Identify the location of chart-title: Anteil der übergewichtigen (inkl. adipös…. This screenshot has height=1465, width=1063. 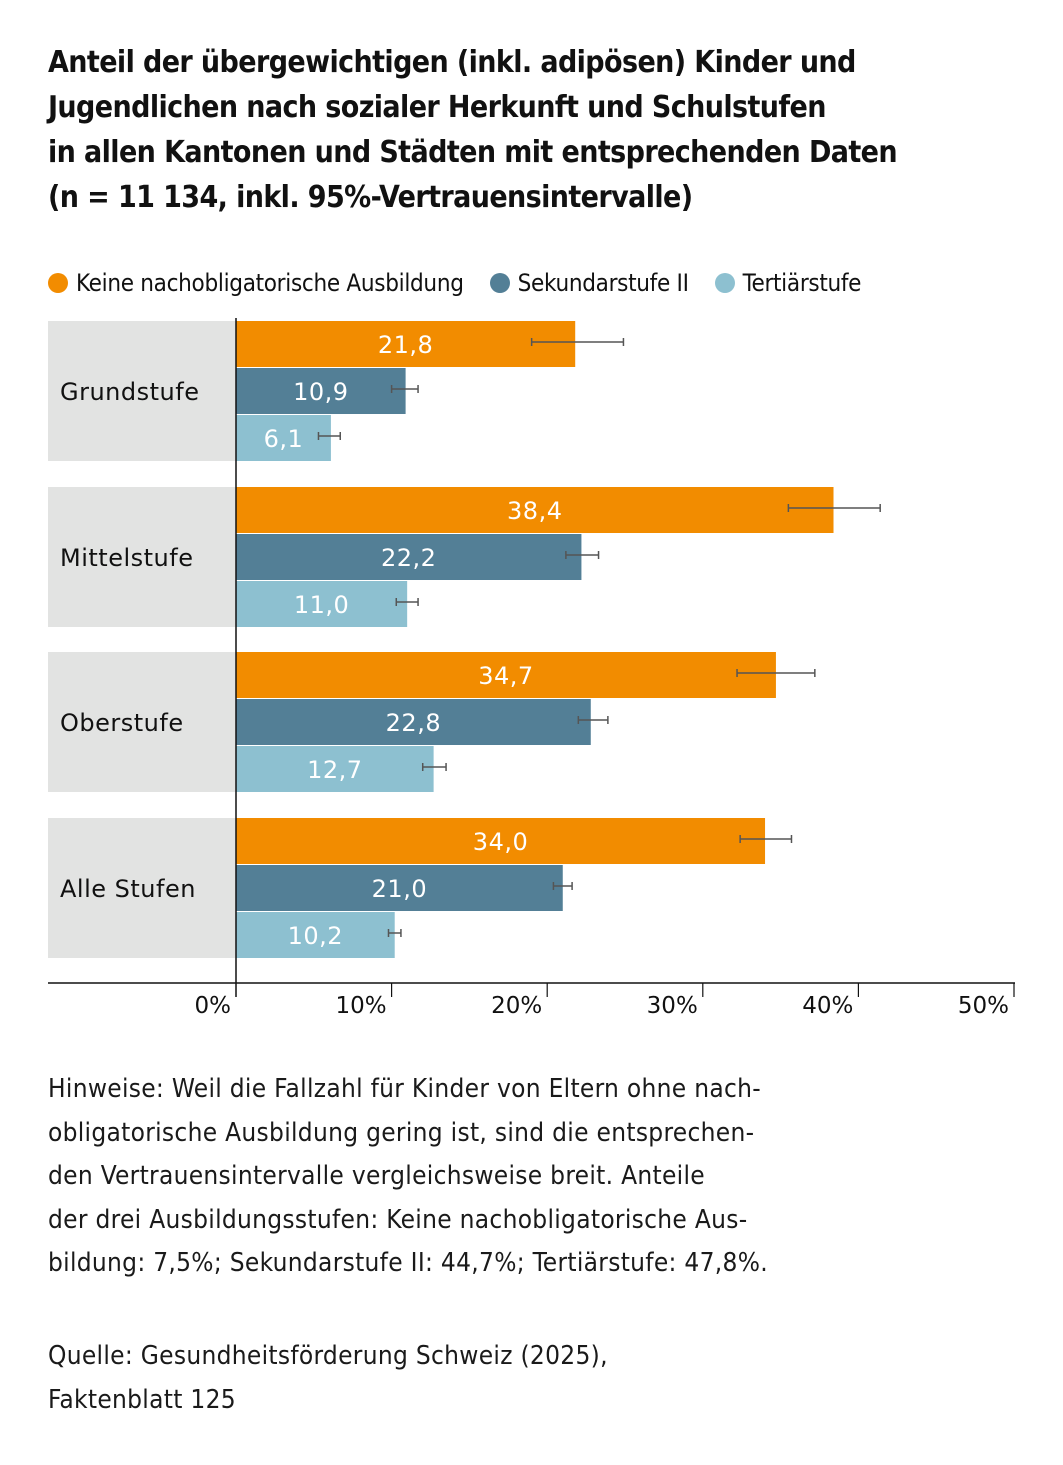
(548, 130).